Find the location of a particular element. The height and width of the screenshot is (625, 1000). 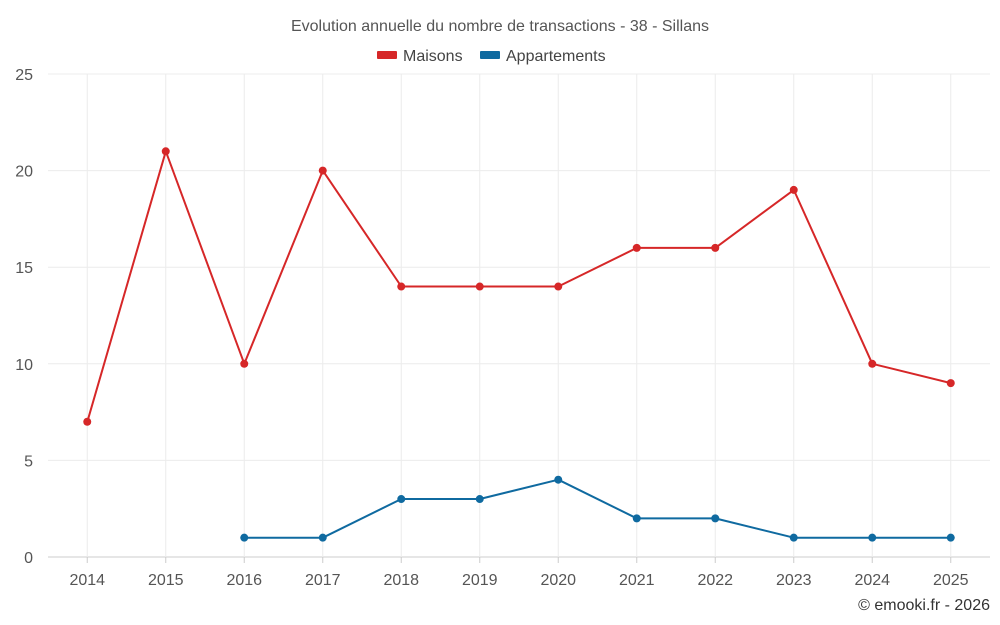

series-line-appartements is located at coordinates (597, 508).